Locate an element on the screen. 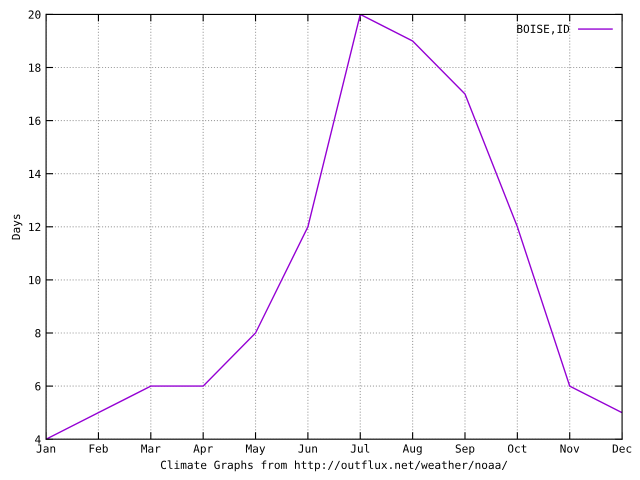 This screenshot has height=480, width=640. x-axis-title: Climate Graphs from http://outflux.net/weather/noaa/ is located at coordinates (334, 466).